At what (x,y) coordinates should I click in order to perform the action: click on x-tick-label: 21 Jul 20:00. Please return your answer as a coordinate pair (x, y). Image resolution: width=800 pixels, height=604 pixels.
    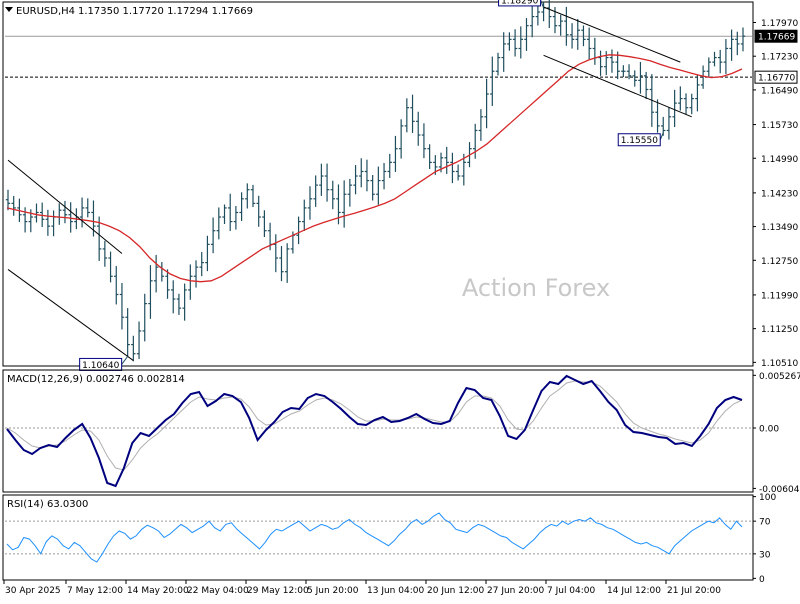
    Looking at the image, I should click on (694, 591).